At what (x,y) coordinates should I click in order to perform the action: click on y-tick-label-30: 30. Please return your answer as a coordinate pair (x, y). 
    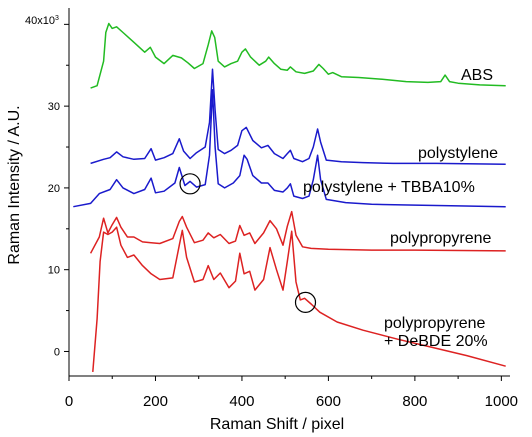
    Looking at the image, I should click on (54, 107).